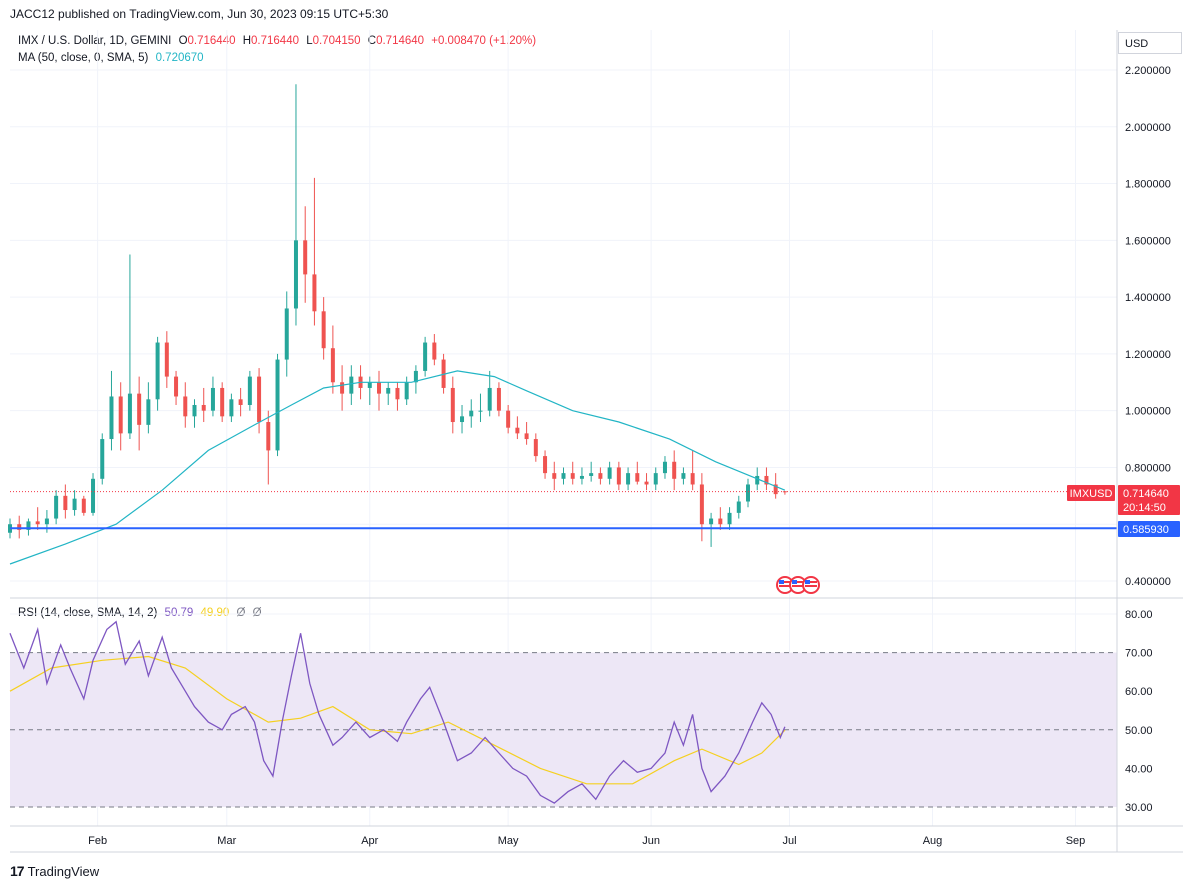 Image resolution: width=1193 pixels, height=889 pixels. What do you see at coordinates (97, 841) in the screenshot?
I see `month-tick-label: Feb` at bounding box center [97, 841].